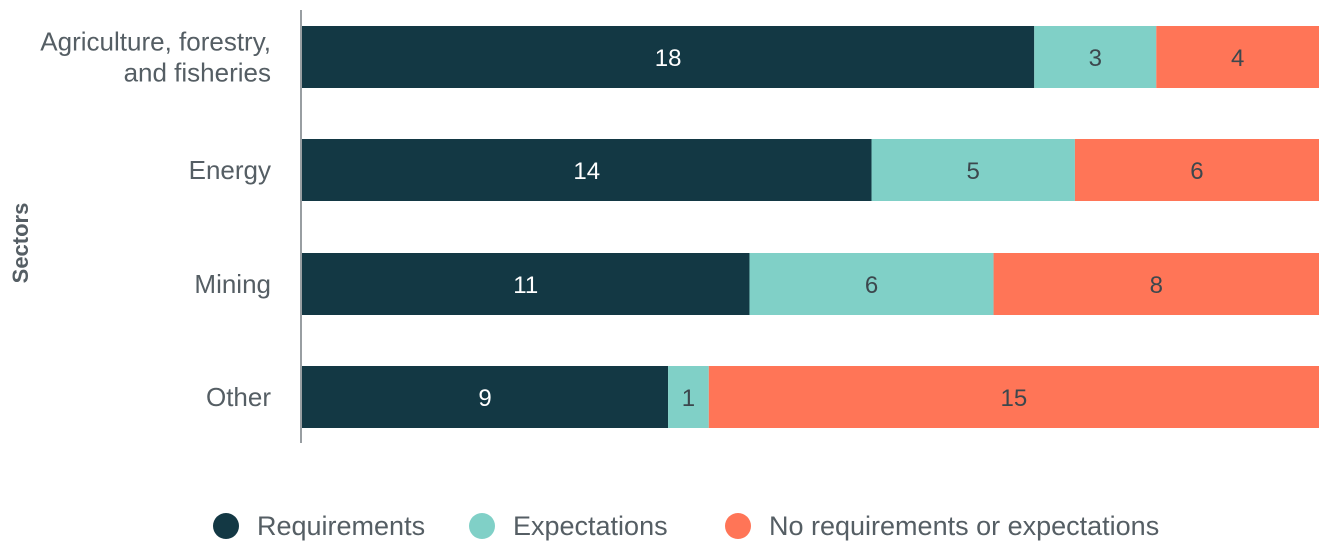  I want to click on legend-label: No requirements or expectations, so click(964, 526).